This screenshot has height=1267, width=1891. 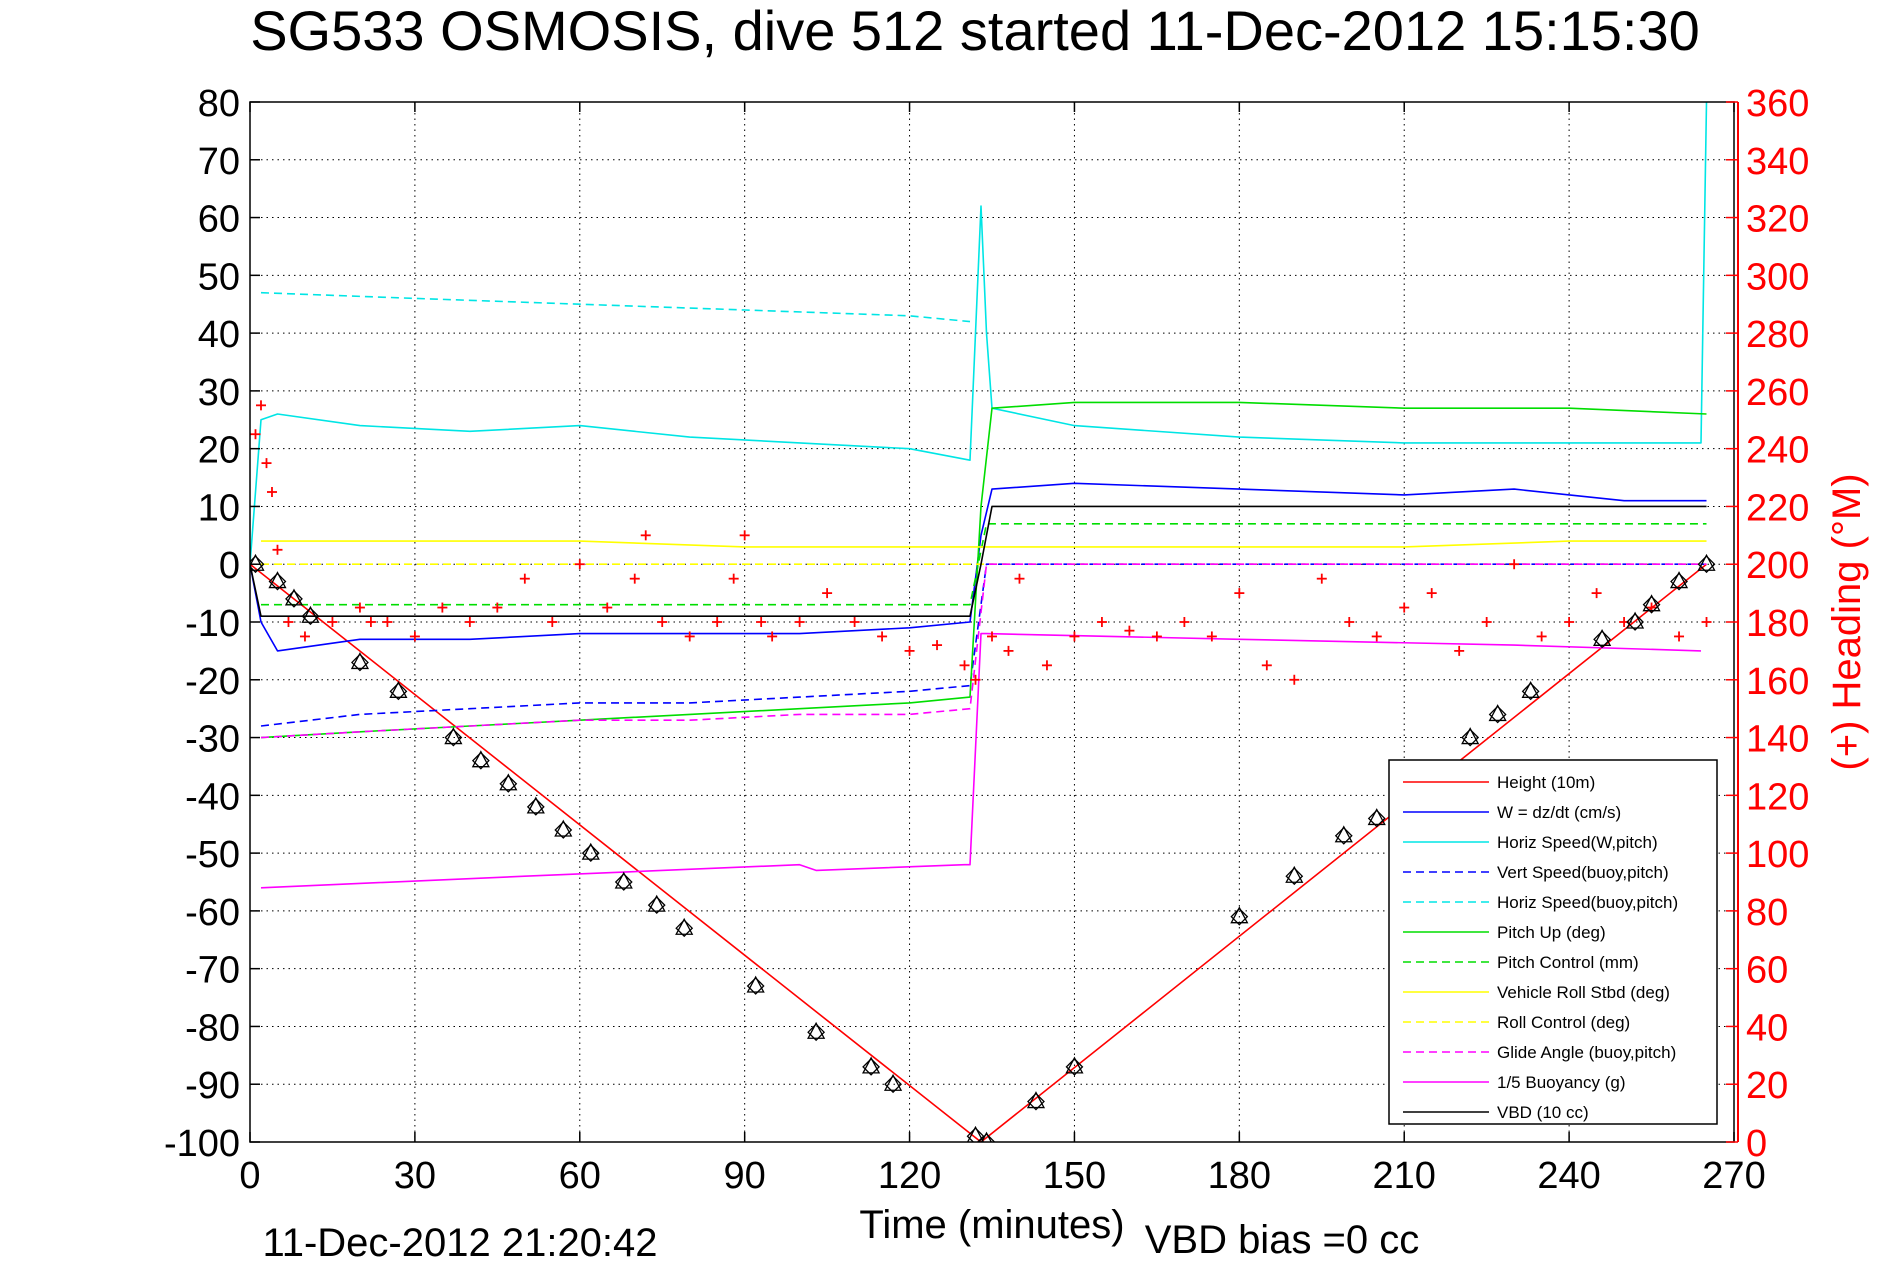 What do you see at coordinates (1756, 1144) in the screenshot?
I see `y2-tick-label: 0` at bounding box center [1756, 1144].